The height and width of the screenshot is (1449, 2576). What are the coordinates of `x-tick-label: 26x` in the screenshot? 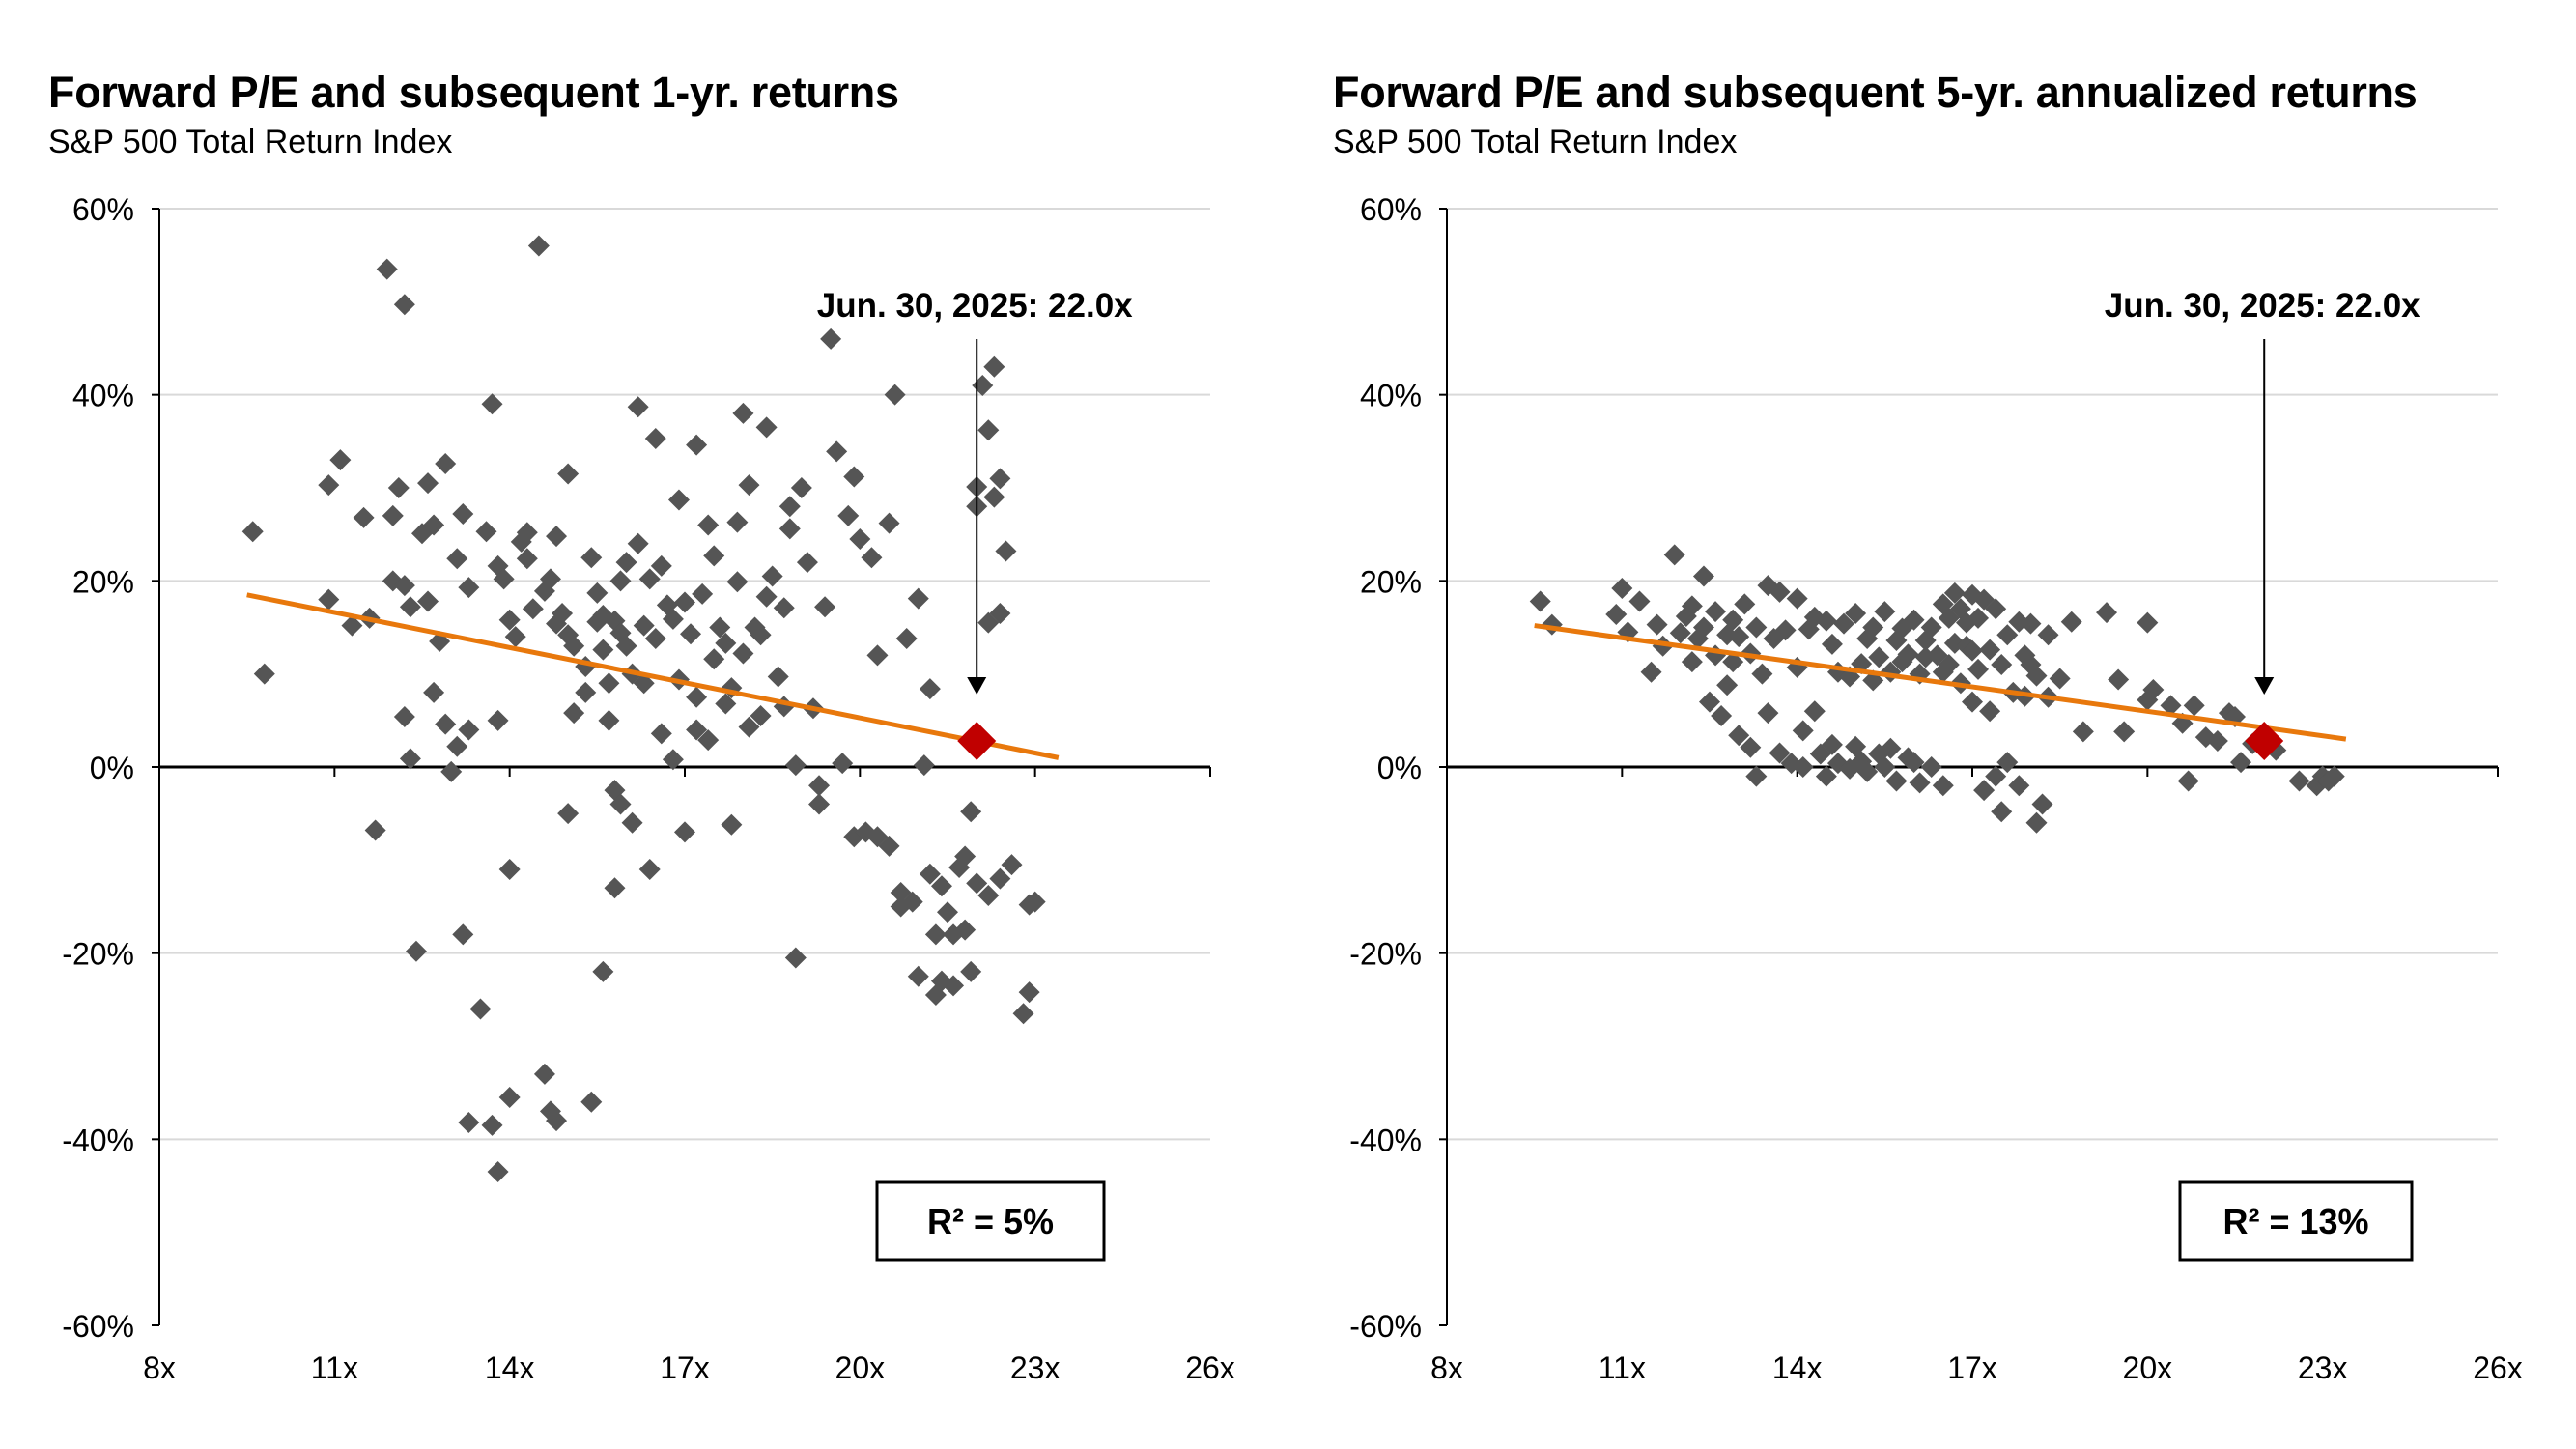 It's located at (2498, 1367).